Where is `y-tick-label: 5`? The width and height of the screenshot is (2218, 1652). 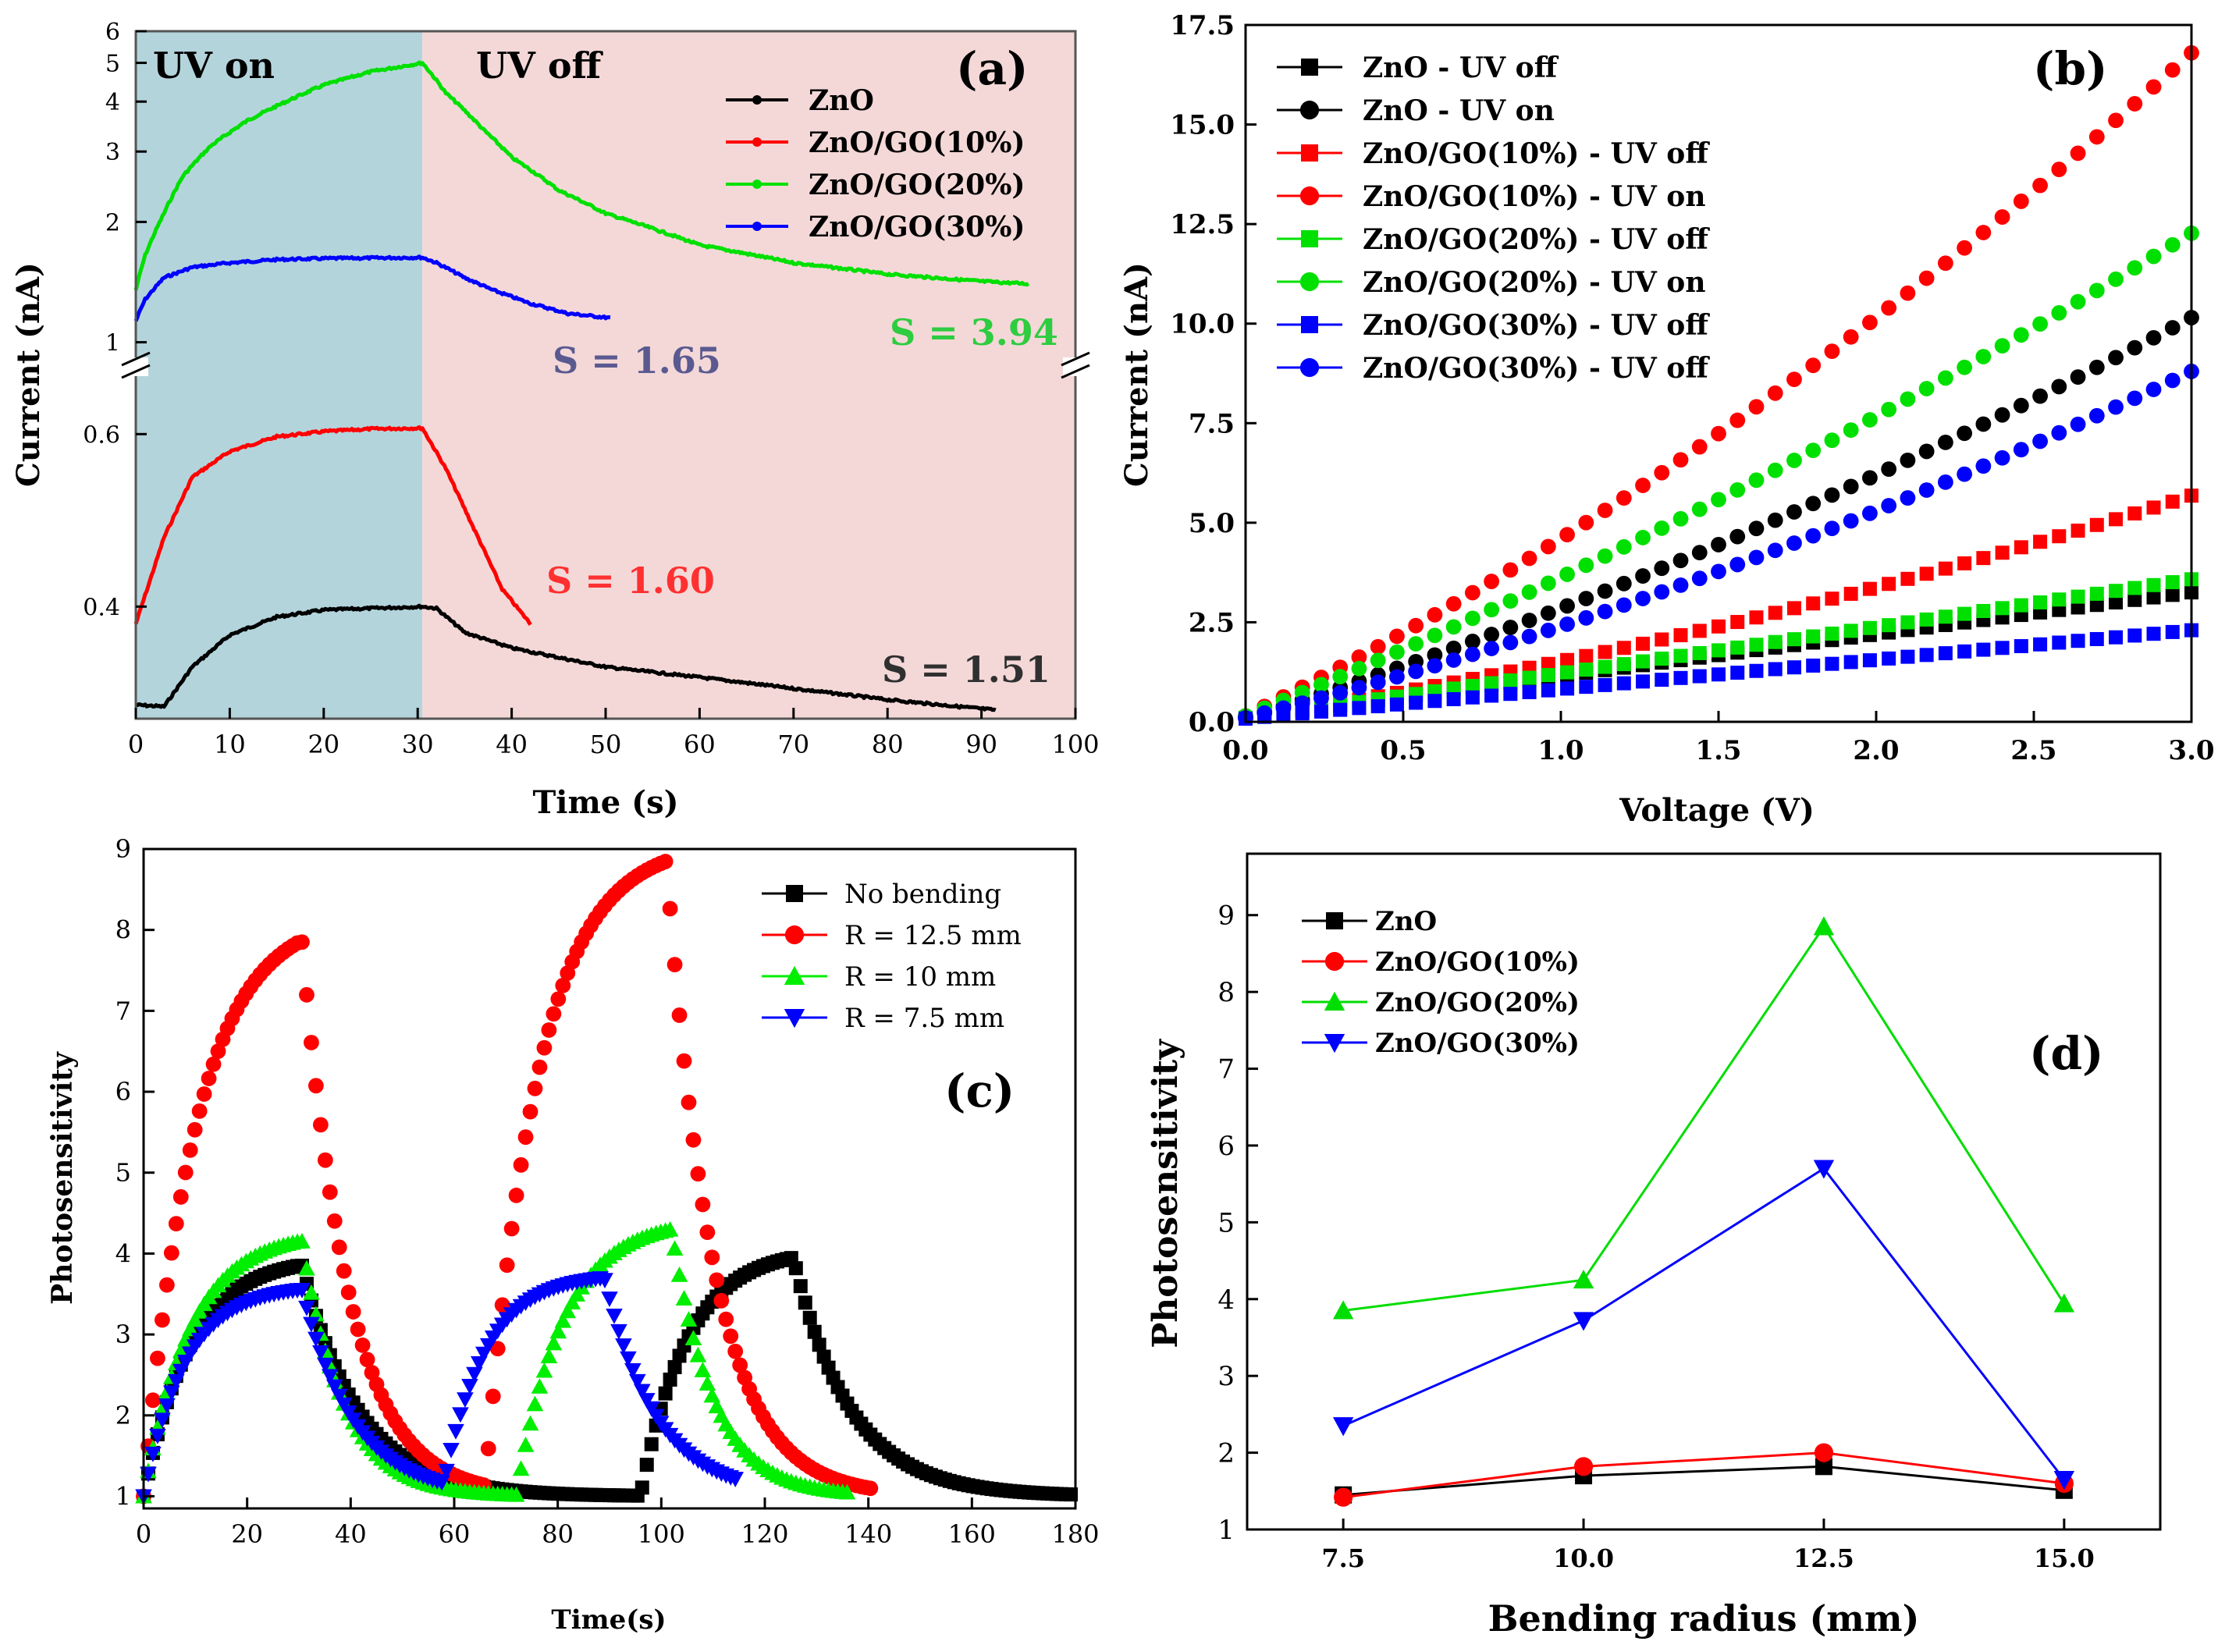
y-tick-label: 5 is located at coordinates (112, 65).